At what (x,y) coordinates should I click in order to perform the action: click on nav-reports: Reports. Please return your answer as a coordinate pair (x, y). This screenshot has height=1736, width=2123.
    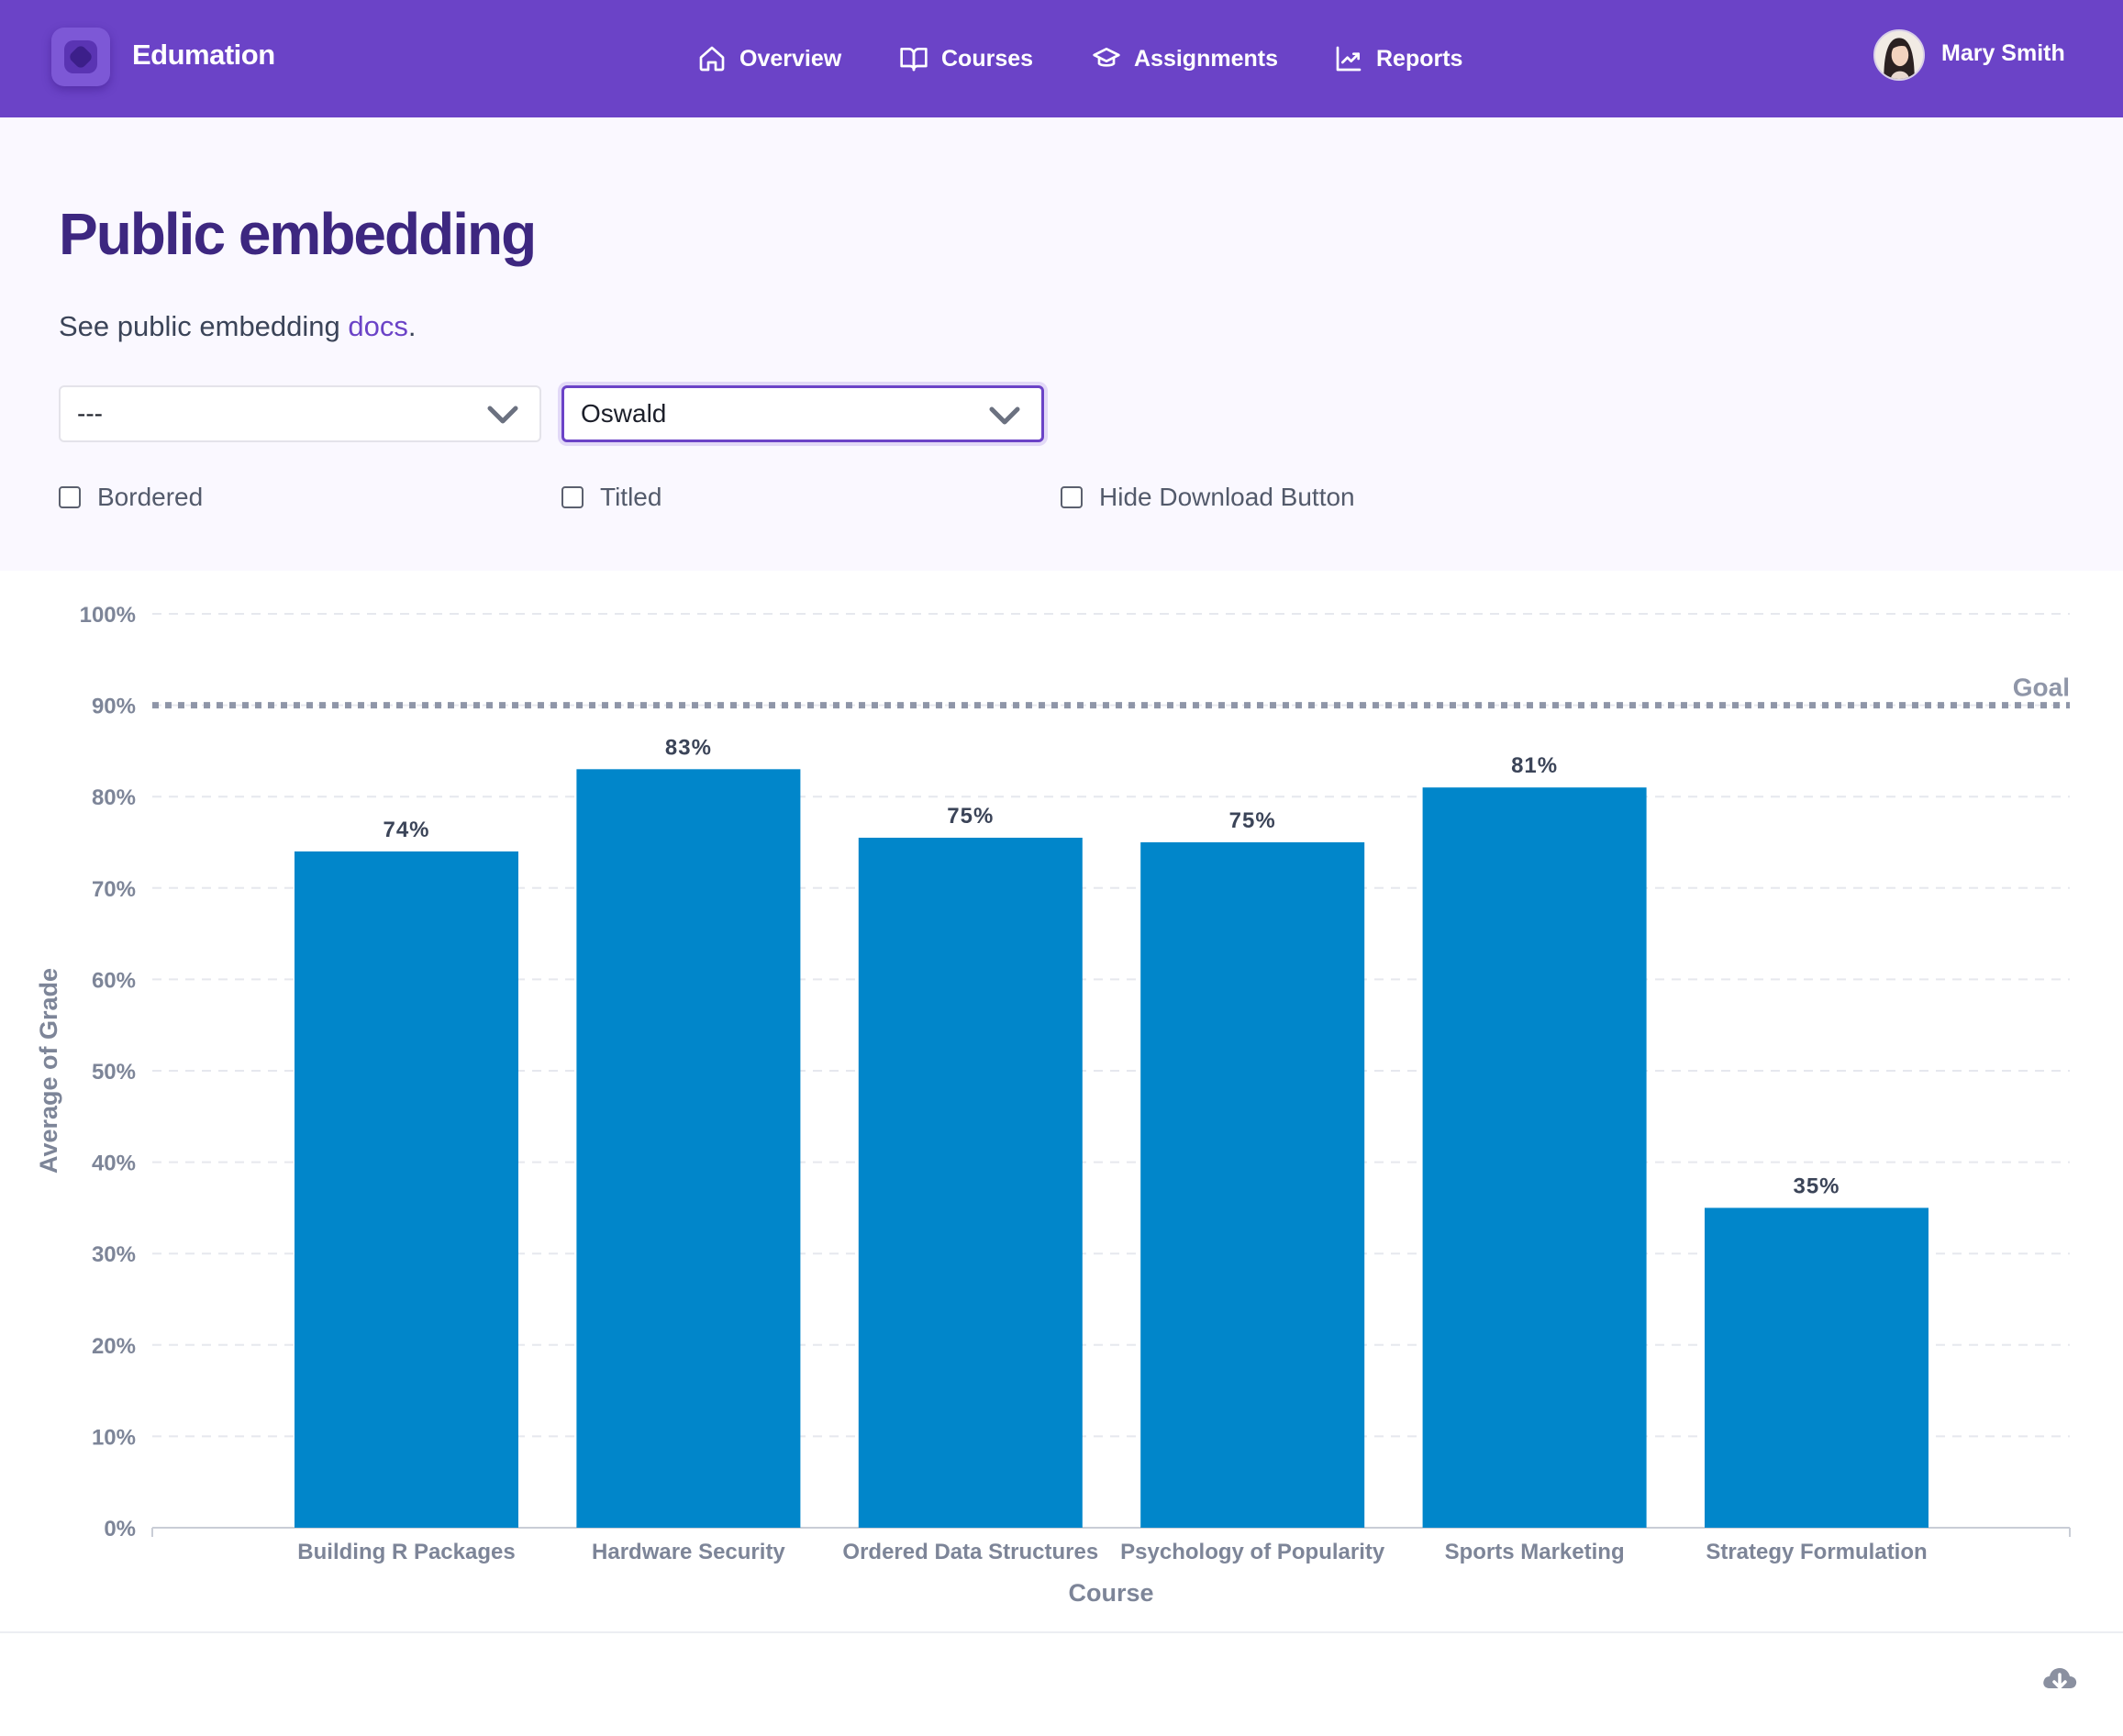
    Looking at the image, I should click on (1398, 58).